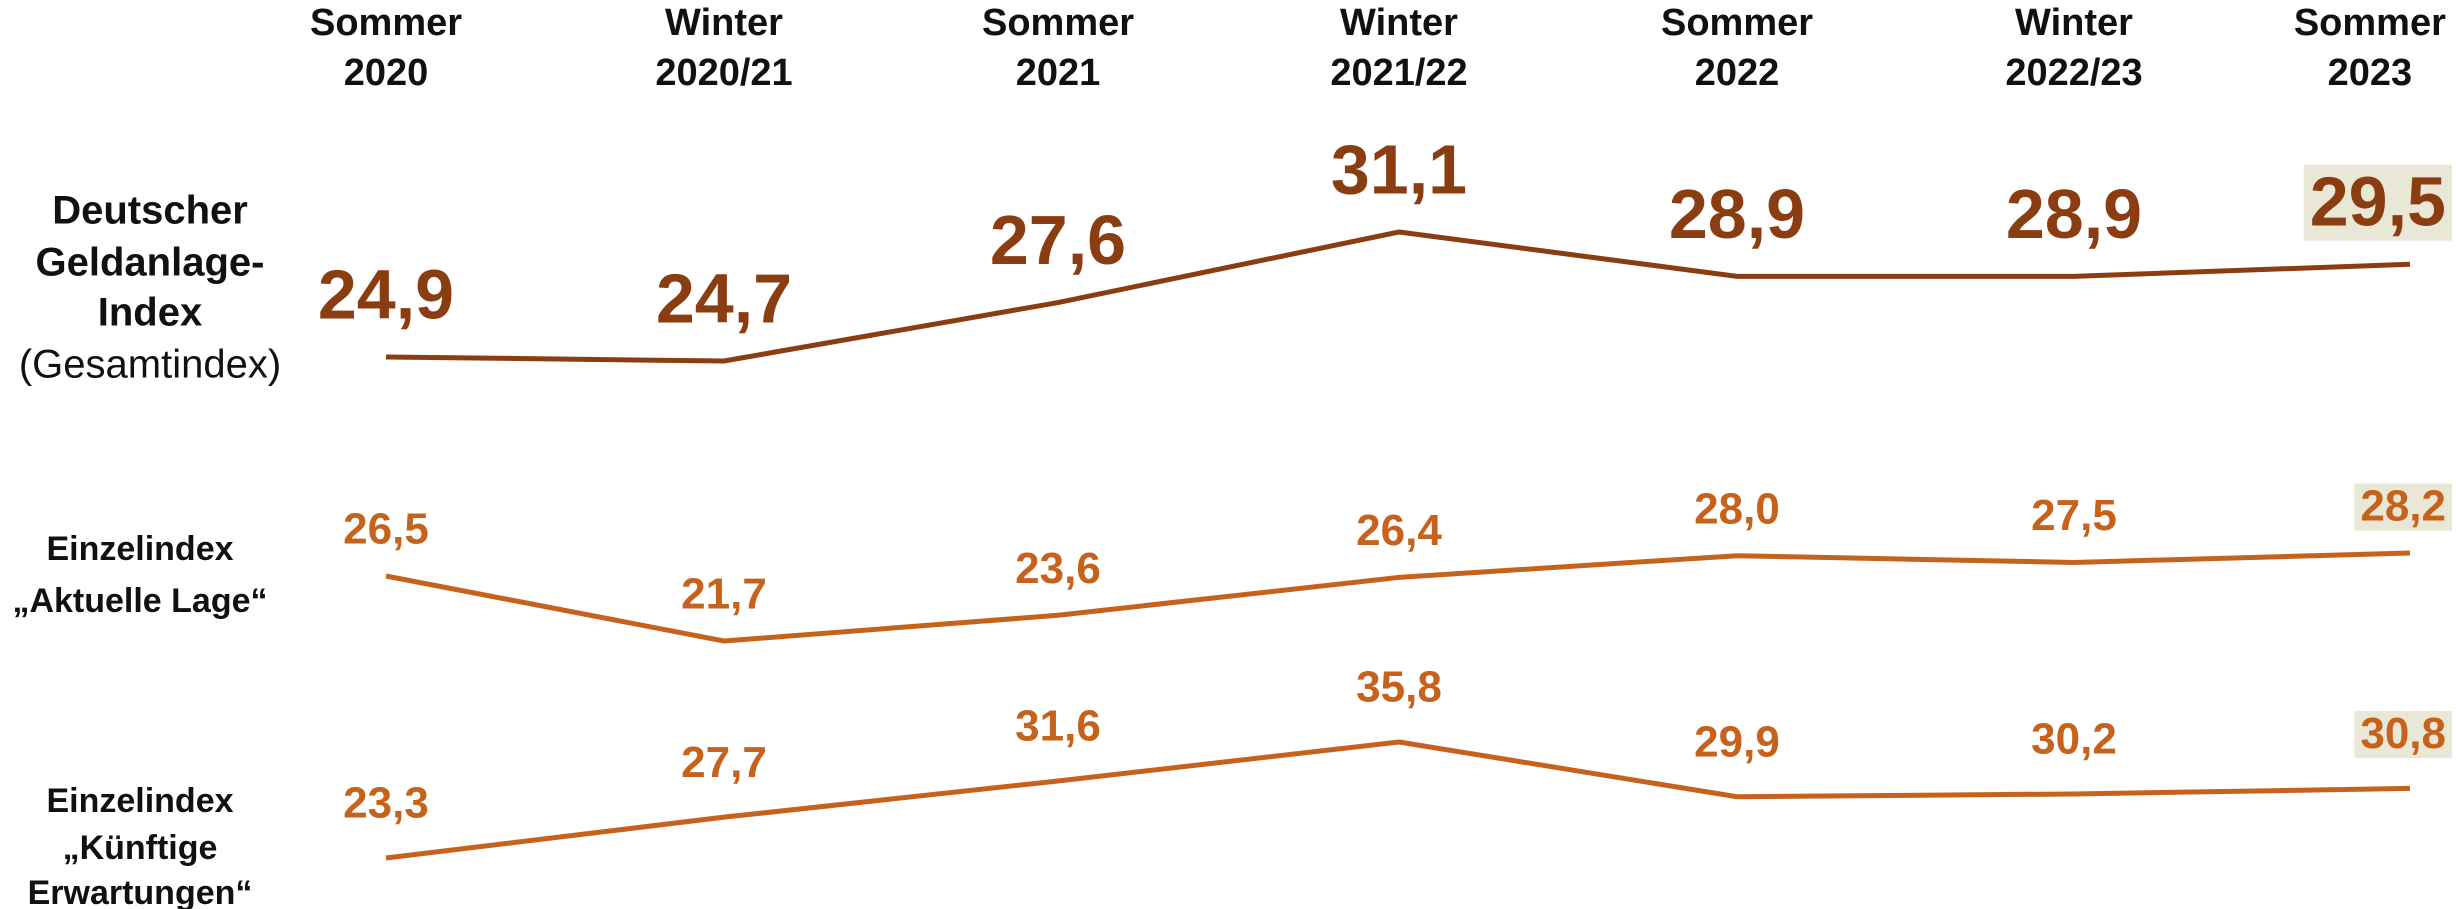 The image size is (2456, 909). Describe the element at coordinates (1737, 741) in the screenshot. I see `value-label: 29,9` at that location.